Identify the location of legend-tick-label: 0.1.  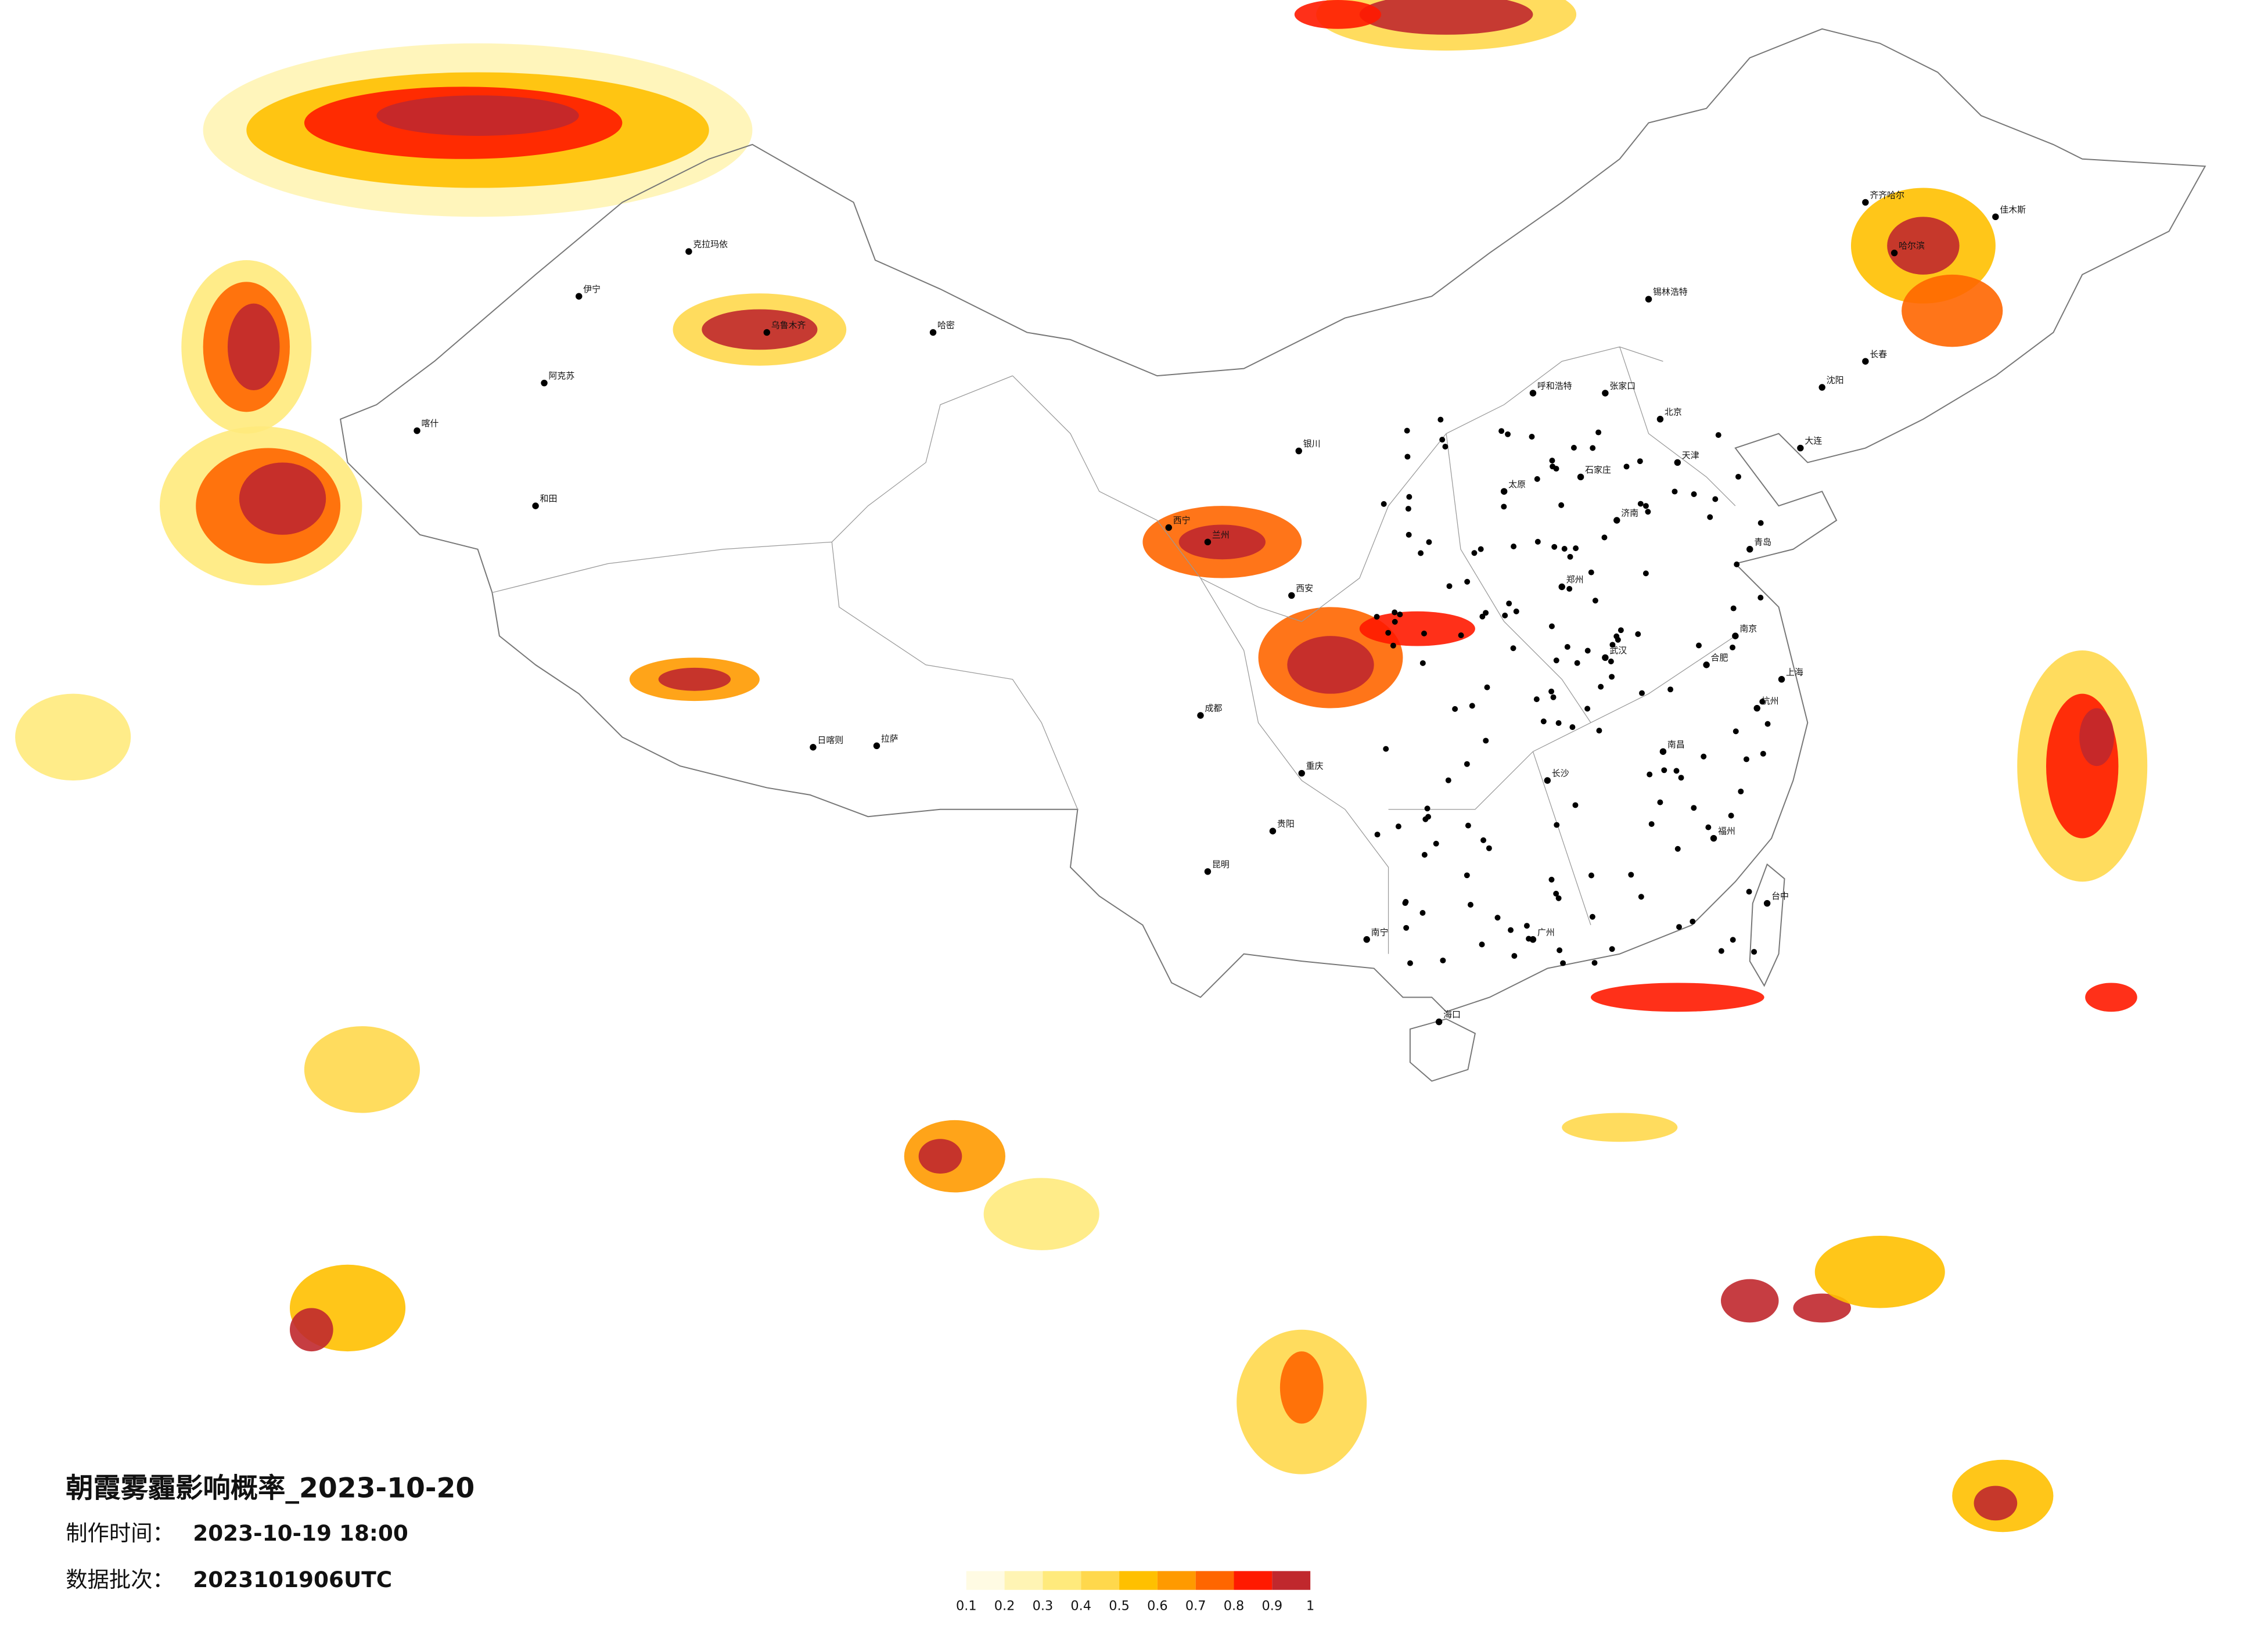
(966, 1606).